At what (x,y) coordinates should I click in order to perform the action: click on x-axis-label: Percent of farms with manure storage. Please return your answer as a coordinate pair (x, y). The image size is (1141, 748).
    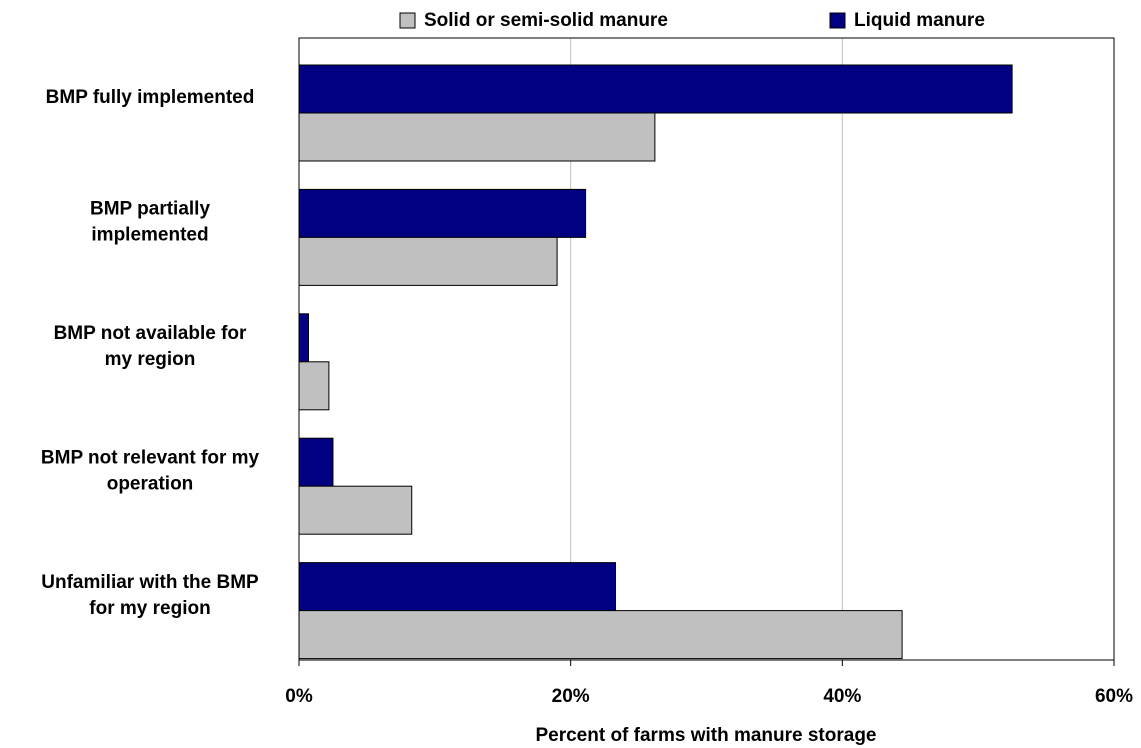
    Looking at the image, I should click on (705, 735).